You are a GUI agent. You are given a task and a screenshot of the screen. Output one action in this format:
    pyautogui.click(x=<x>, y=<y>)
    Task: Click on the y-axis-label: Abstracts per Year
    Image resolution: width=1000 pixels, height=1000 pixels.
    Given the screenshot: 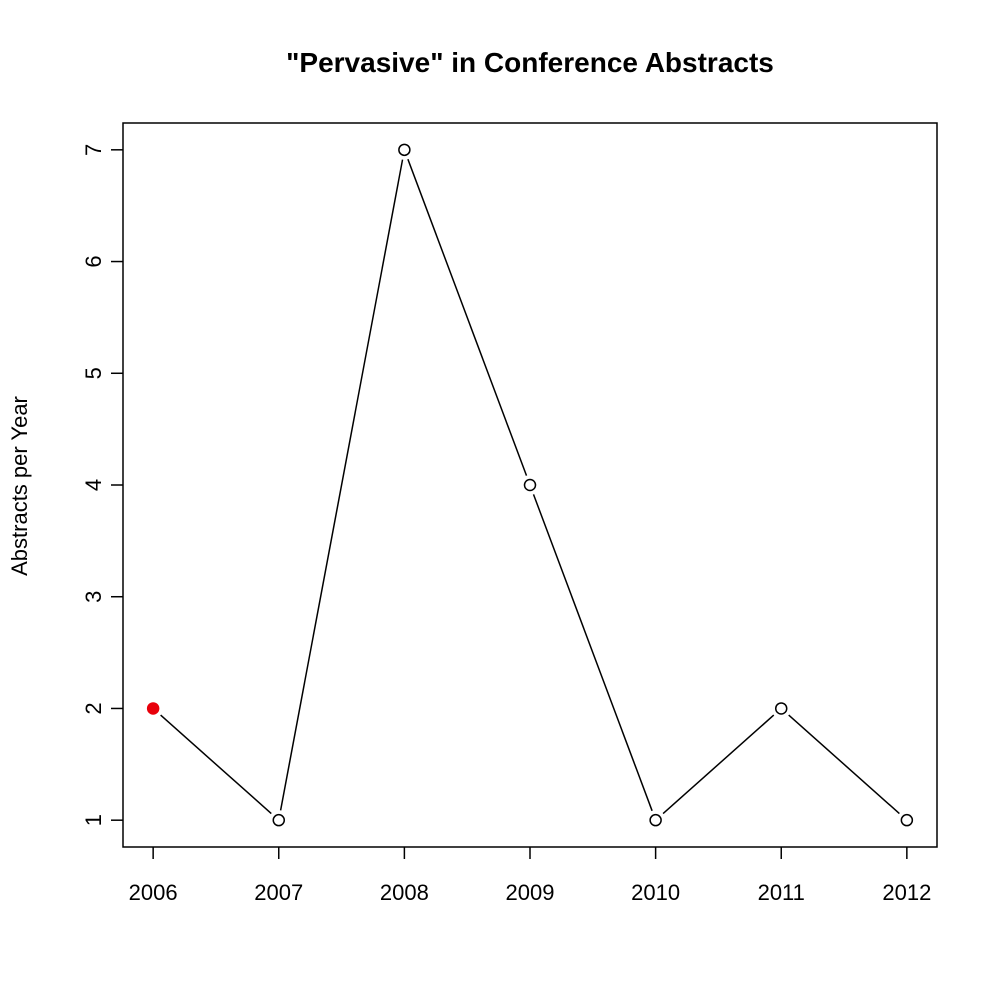 What is the action you would take?
    pyautogui.click(x=19, y=486)
    